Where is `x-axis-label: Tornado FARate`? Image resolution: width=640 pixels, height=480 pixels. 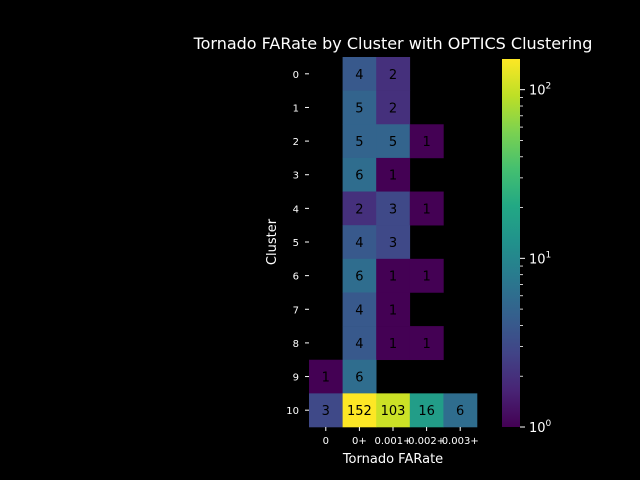 x-axis-label: Tornado FARate is located at coordinates (392, 459).